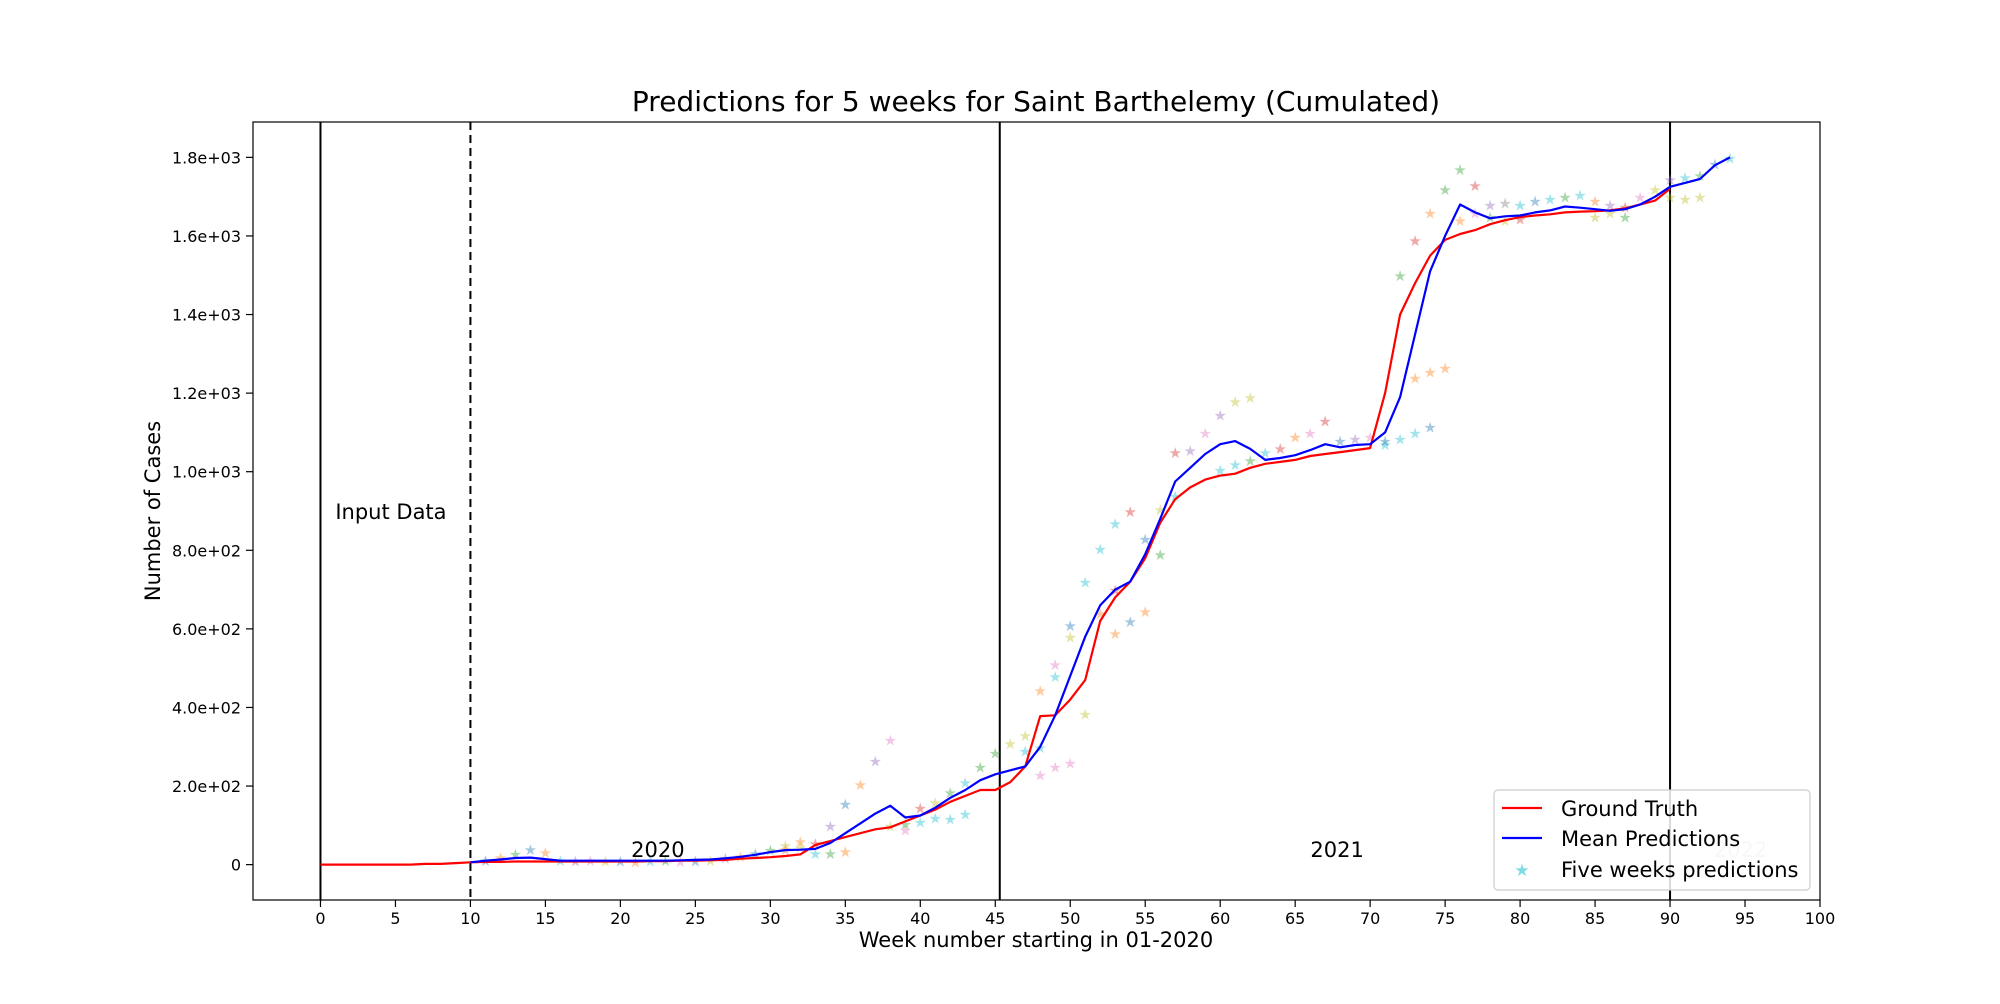 This screenshot has height=1004, width=2000. Describe the element at coordinates (1670, 918) in the screenshot. I see `x-tick-label: 90` at that location.